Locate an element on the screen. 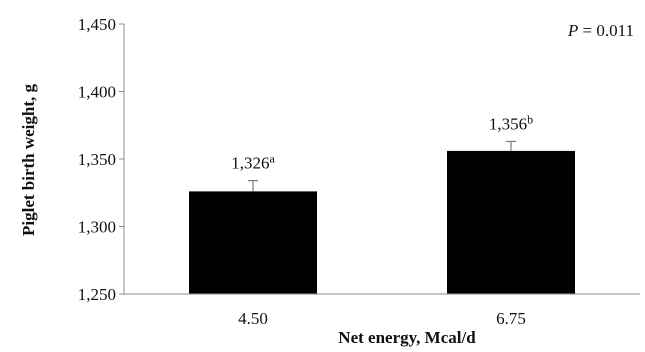 This screenshot has width=645, height=352. bar-4.50 is located at coordinates (253, 242).